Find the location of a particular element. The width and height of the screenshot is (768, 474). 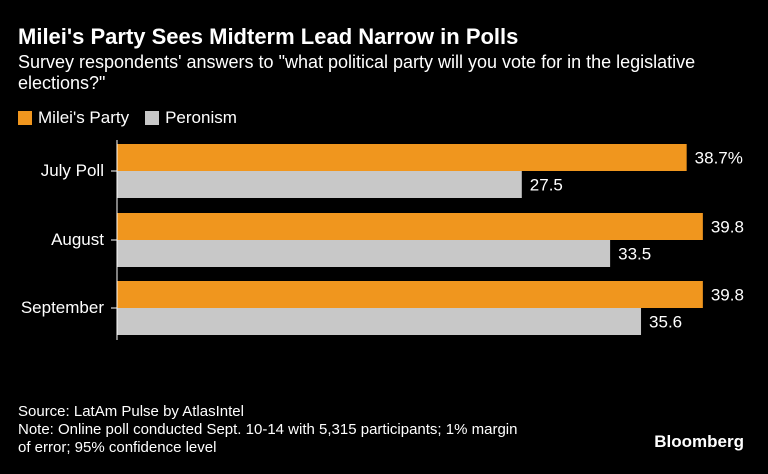

legend-item-milei: Milei's Party is located at coordinates (73, 118).